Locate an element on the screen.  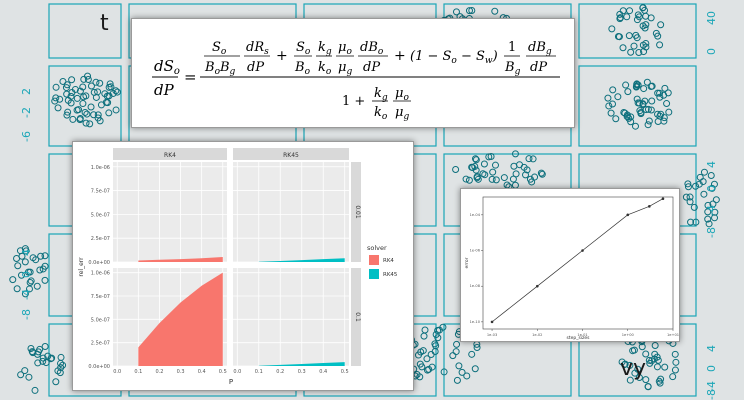
eq-plus-2: + is located at coordinates (400, 56).